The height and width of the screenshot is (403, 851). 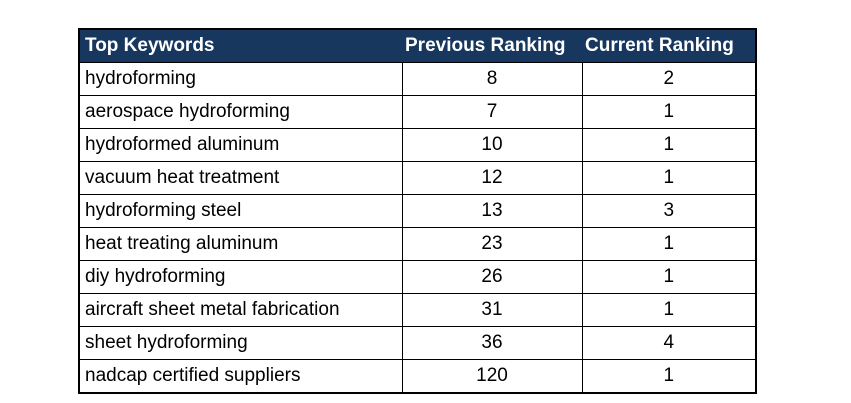 I want to click on table-row: hydroforming 8 2, so click(x=417, y=79).